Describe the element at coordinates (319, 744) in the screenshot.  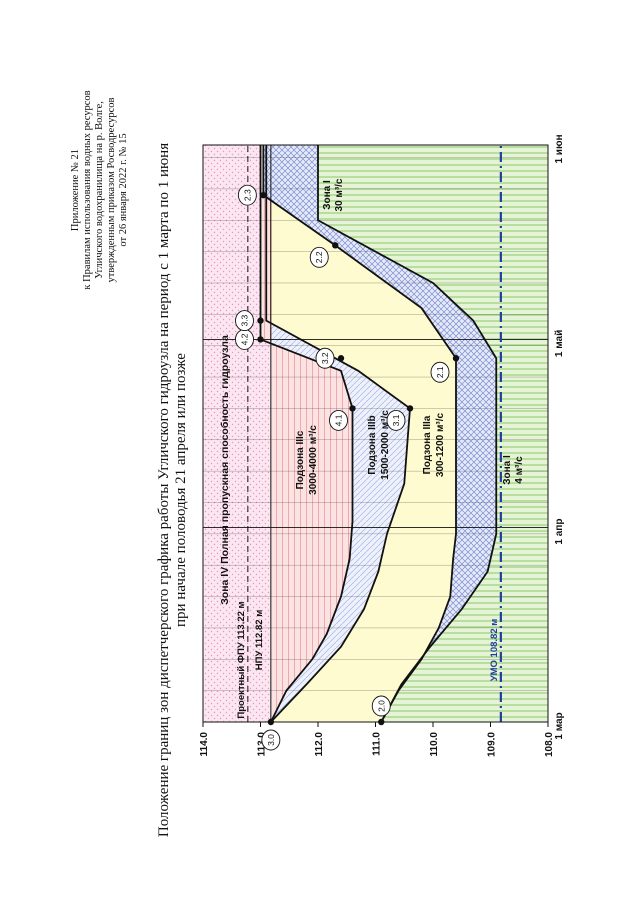
I see `y-tick-label: 112.0` at that location.